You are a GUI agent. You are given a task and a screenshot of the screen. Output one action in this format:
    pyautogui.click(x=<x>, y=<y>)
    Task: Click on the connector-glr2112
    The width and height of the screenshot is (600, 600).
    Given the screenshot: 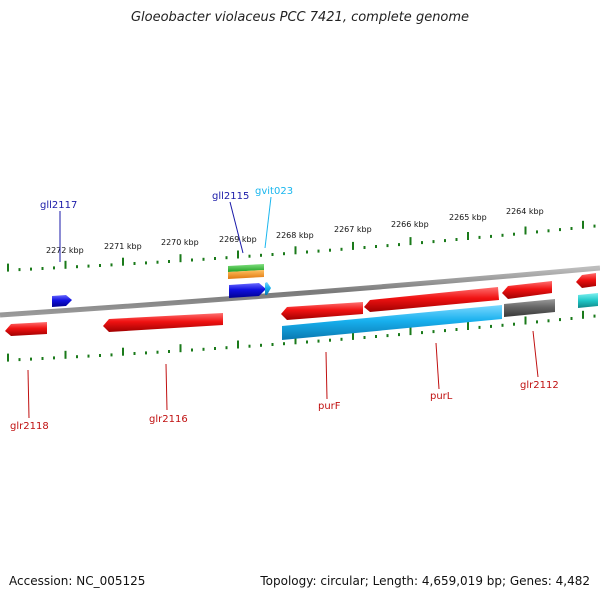 What is the action you would take?
    pyautogui.click(x=535, y=354)
    